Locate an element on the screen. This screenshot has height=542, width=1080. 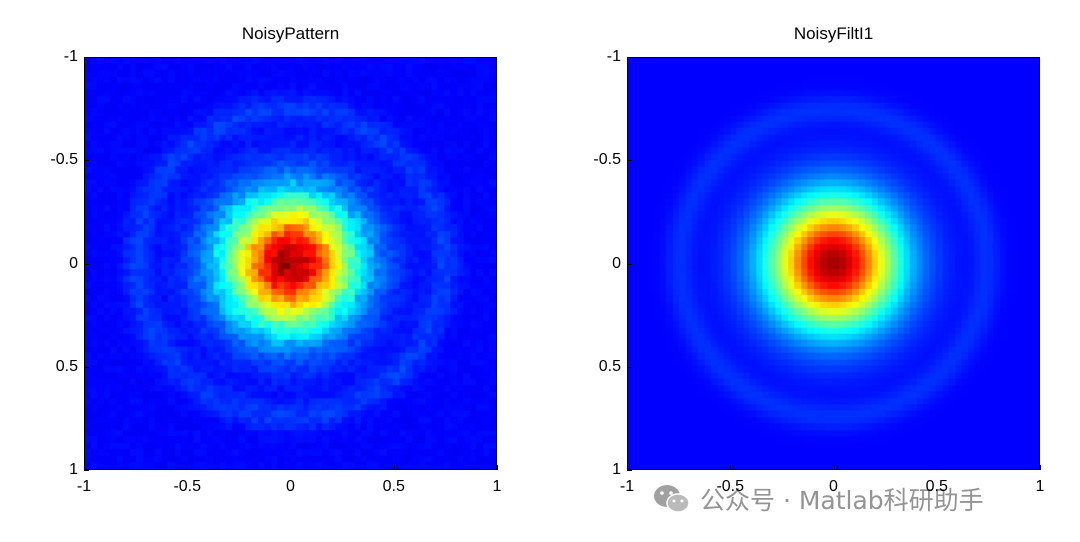
wechat-icon is located at coordinates (672, 499).